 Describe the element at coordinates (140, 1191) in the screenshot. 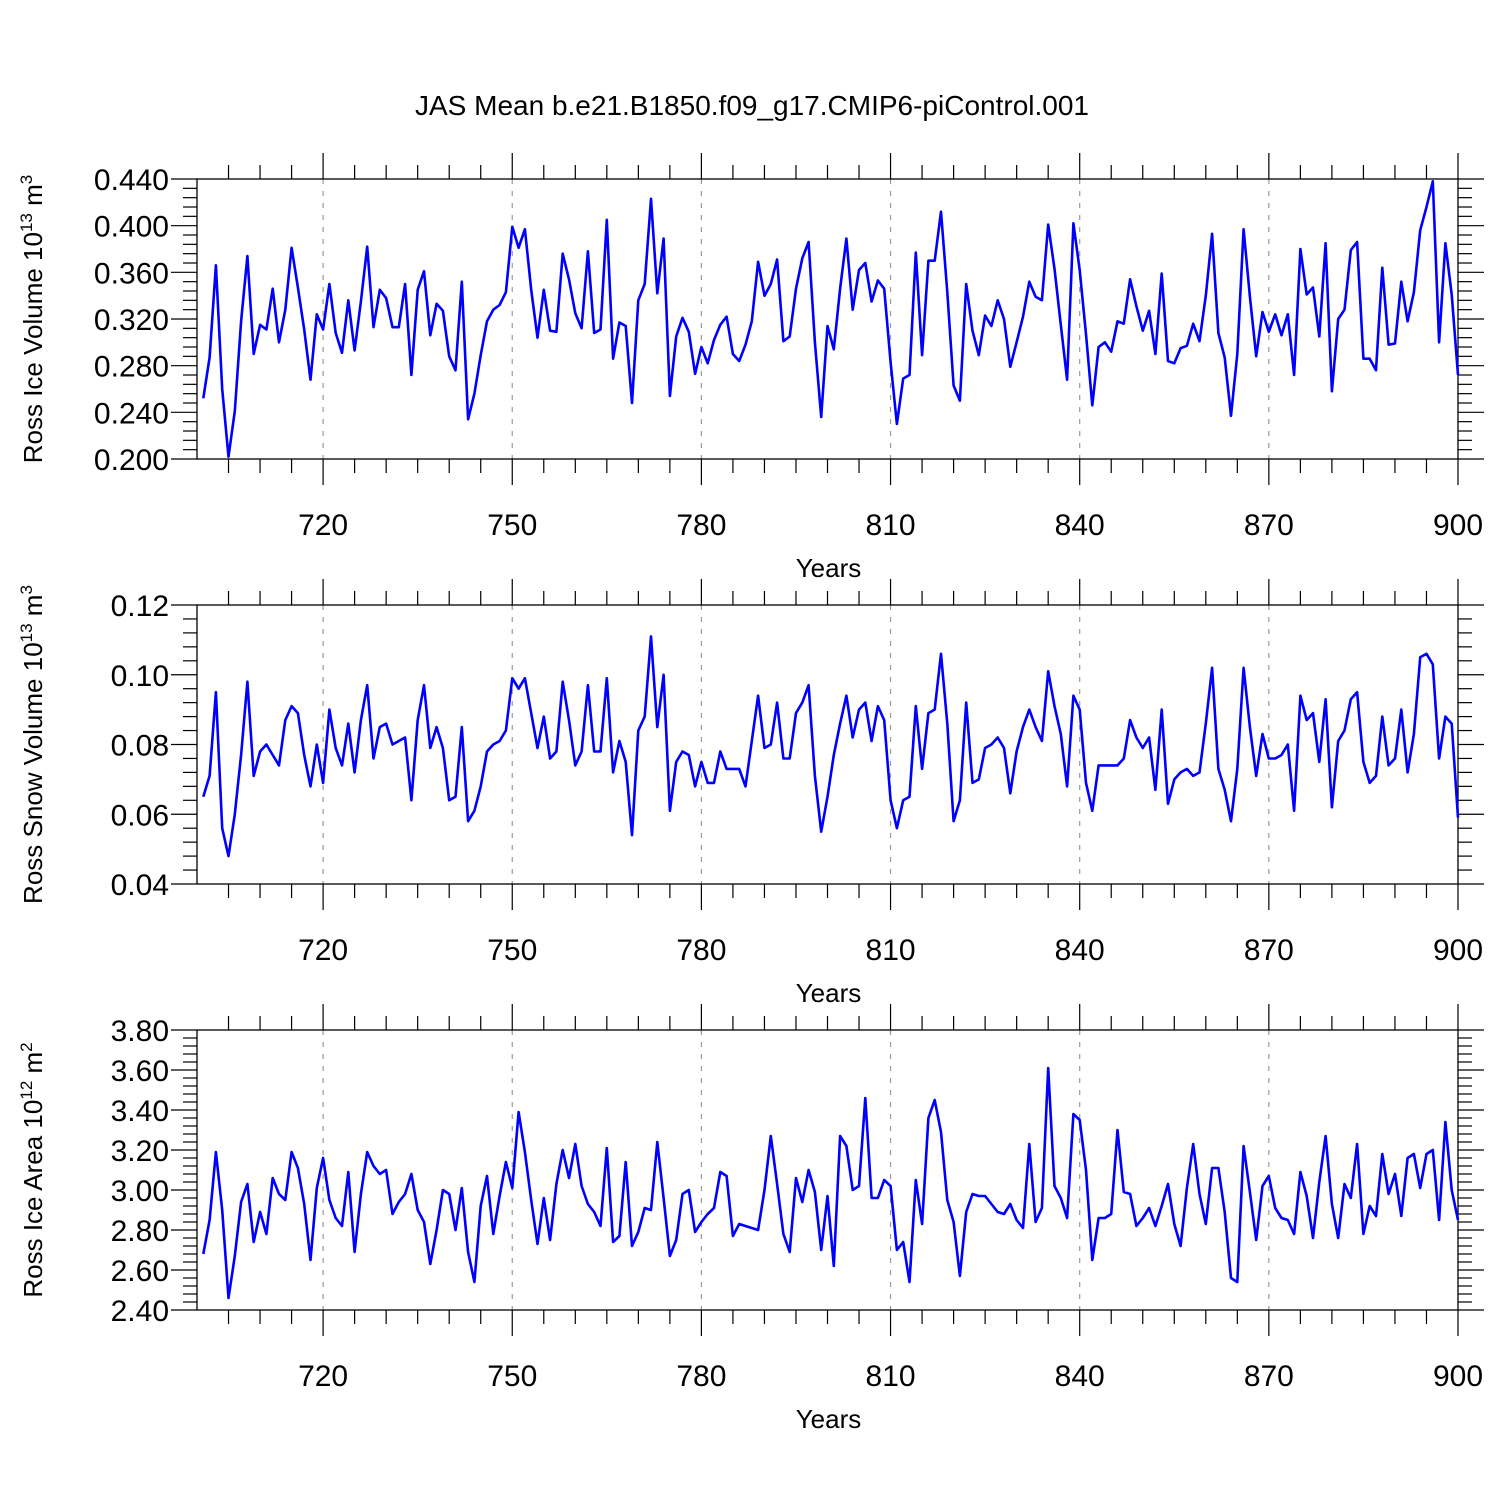

I see `y-tick-label: 3.00` at that location.